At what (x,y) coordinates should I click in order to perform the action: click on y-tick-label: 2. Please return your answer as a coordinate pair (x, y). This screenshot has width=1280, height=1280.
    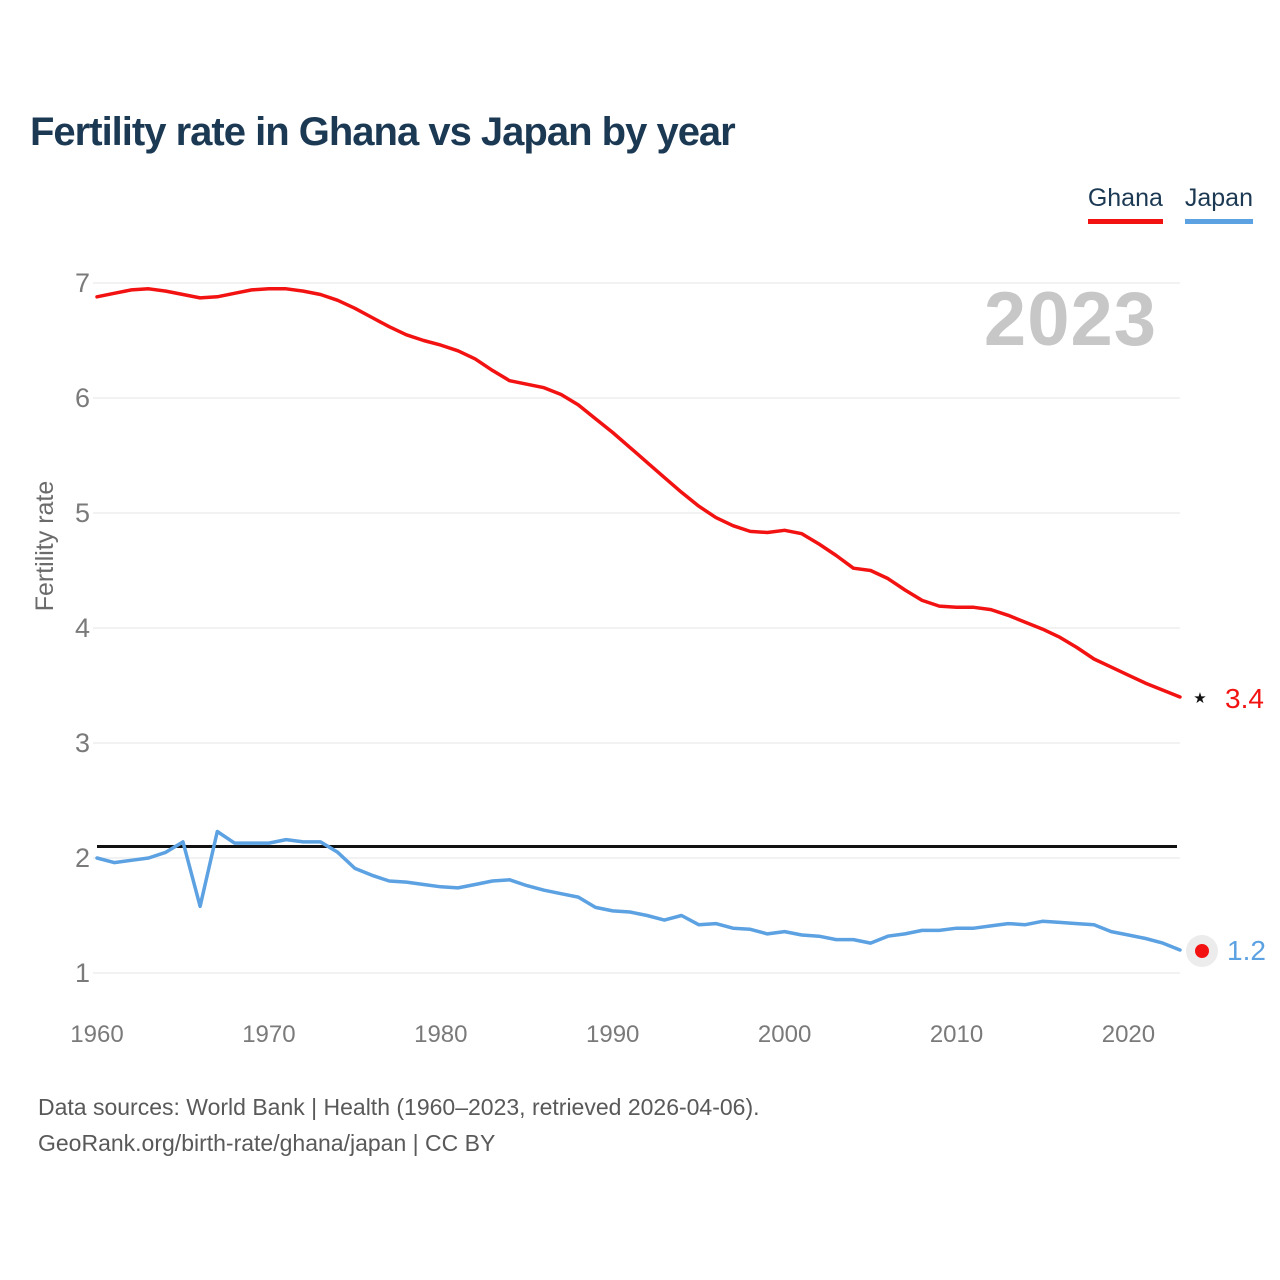
    Looking at the image, I should click on (82, 858).